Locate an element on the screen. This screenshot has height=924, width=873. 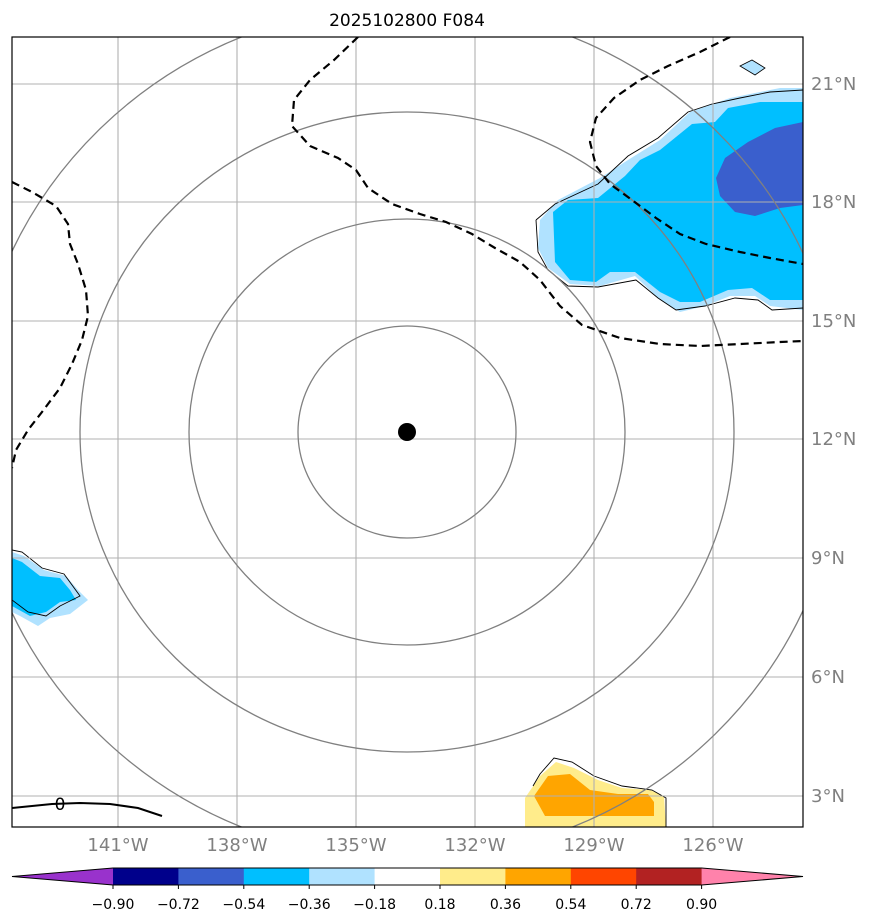
blue-region-west-mid is located at coordinates (44, 587).